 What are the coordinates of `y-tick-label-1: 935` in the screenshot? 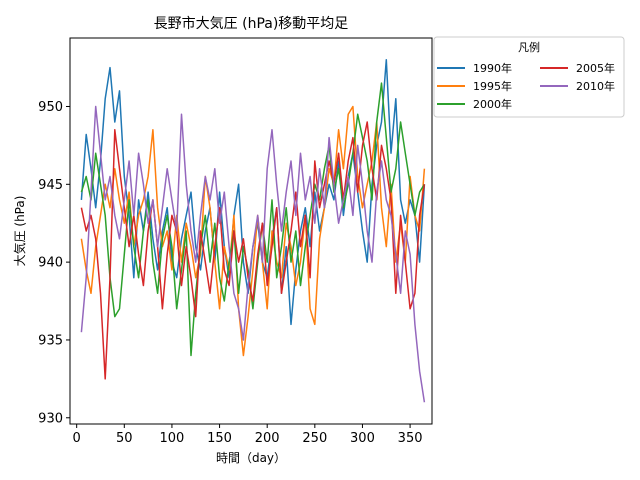 It's located at (50, 340).